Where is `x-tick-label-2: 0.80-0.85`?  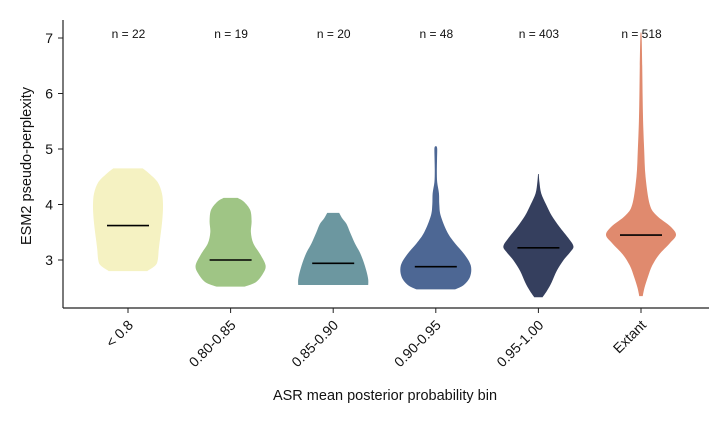
x-tick-label-2: 0.80-0.85 is located at coordinates (212, 343).